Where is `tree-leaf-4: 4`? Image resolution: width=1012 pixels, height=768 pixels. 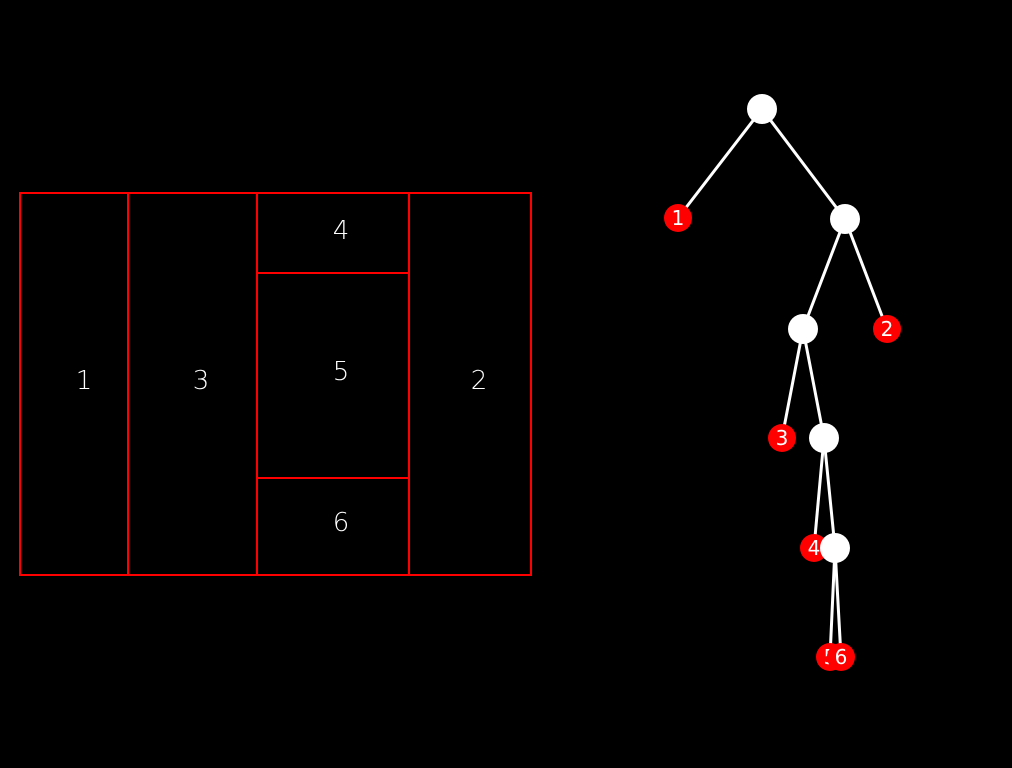 tree-leaf-4: 4 is located at coordinates (814, 548).